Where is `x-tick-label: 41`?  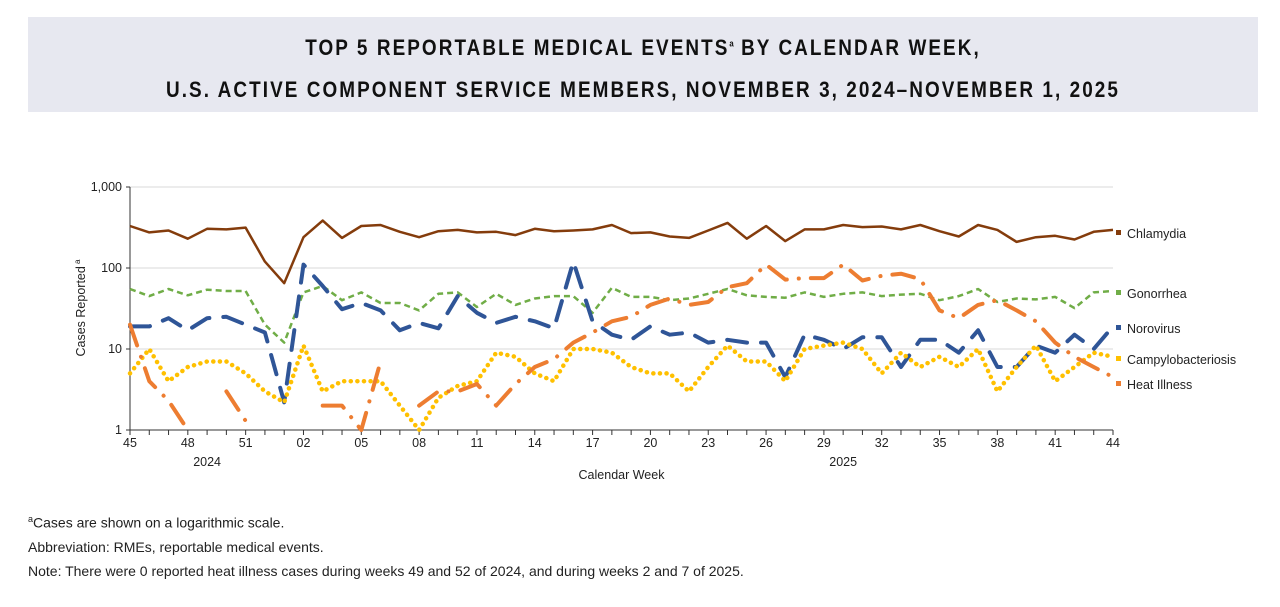
x-tick-label: 41 is located at coordinates (1055, 443).